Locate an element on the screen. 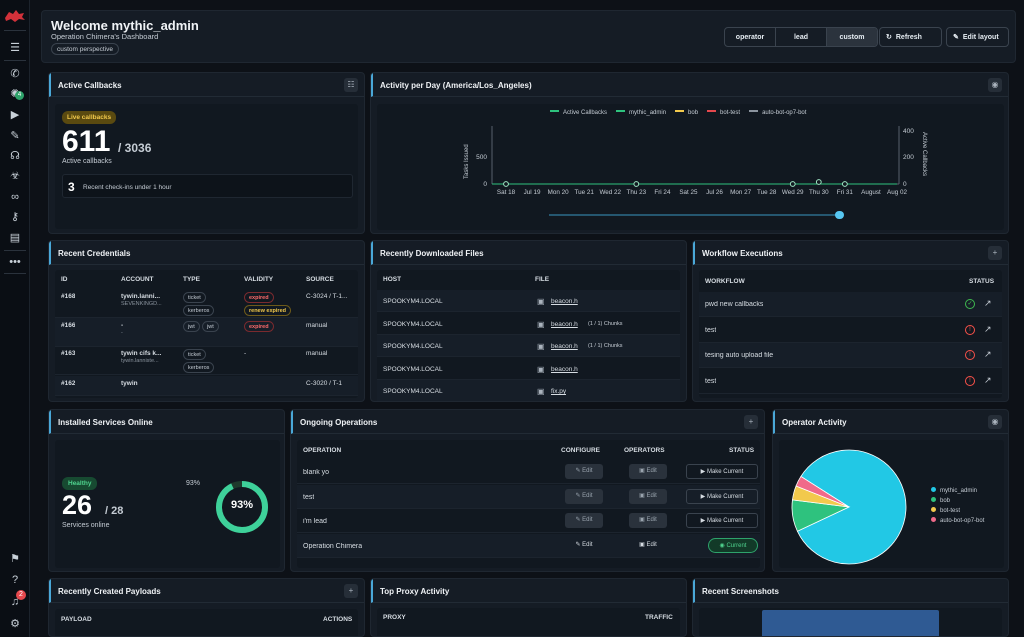 The height and width of the screenshot is (637, 1024). legend-item: Active Callbacks is located at coordinates (578, 113).